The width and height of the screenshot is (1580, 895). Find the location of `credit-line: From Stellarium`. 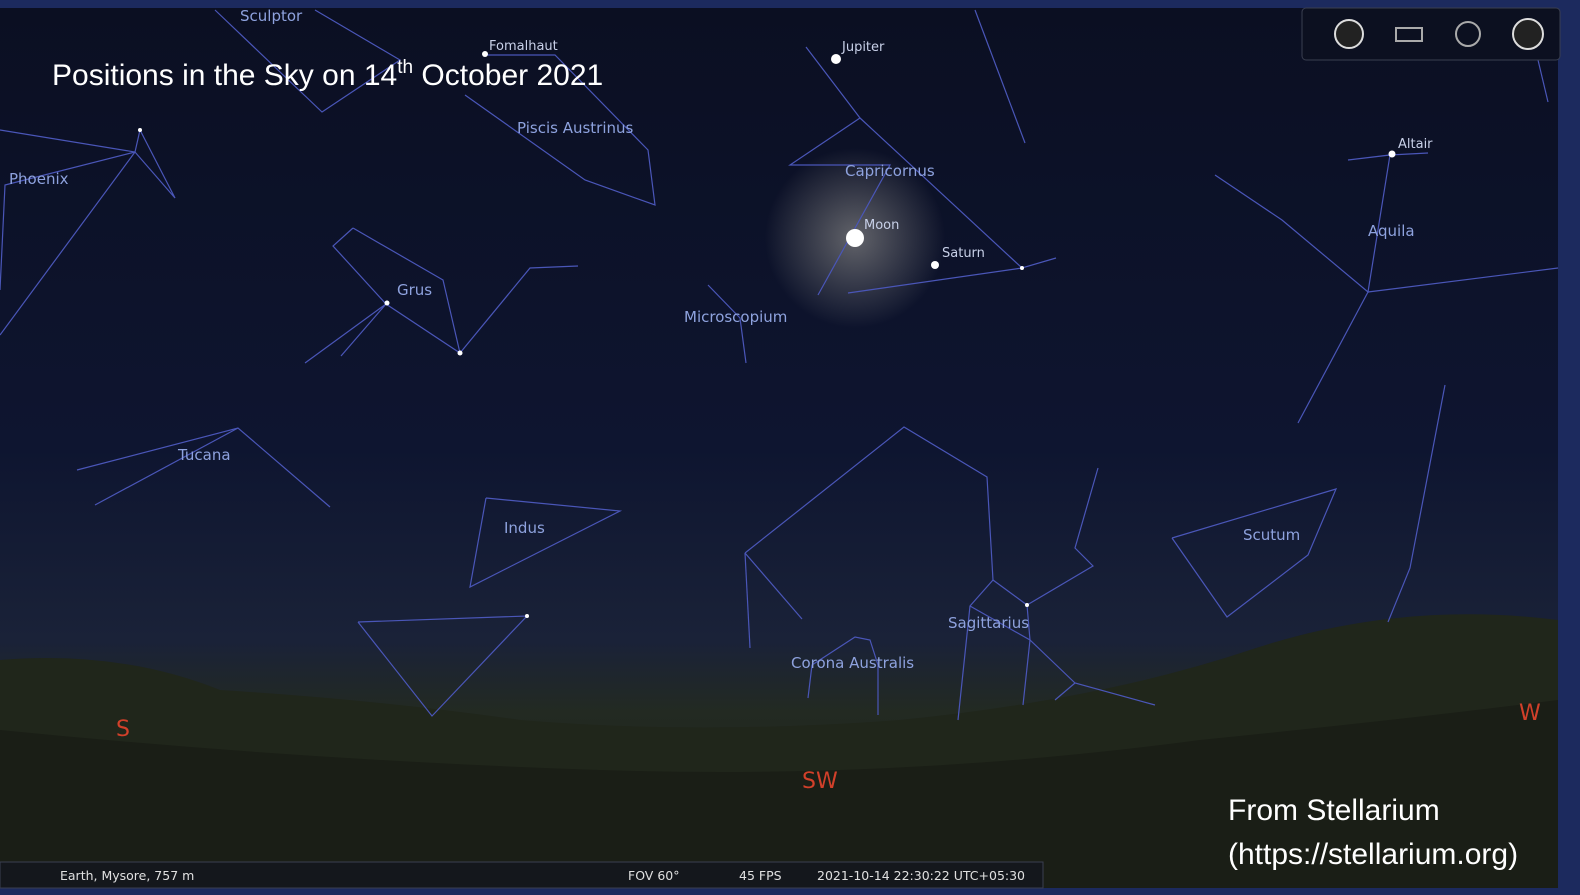

credit-line: From Stellarium is located at coordinates (1334, 810).